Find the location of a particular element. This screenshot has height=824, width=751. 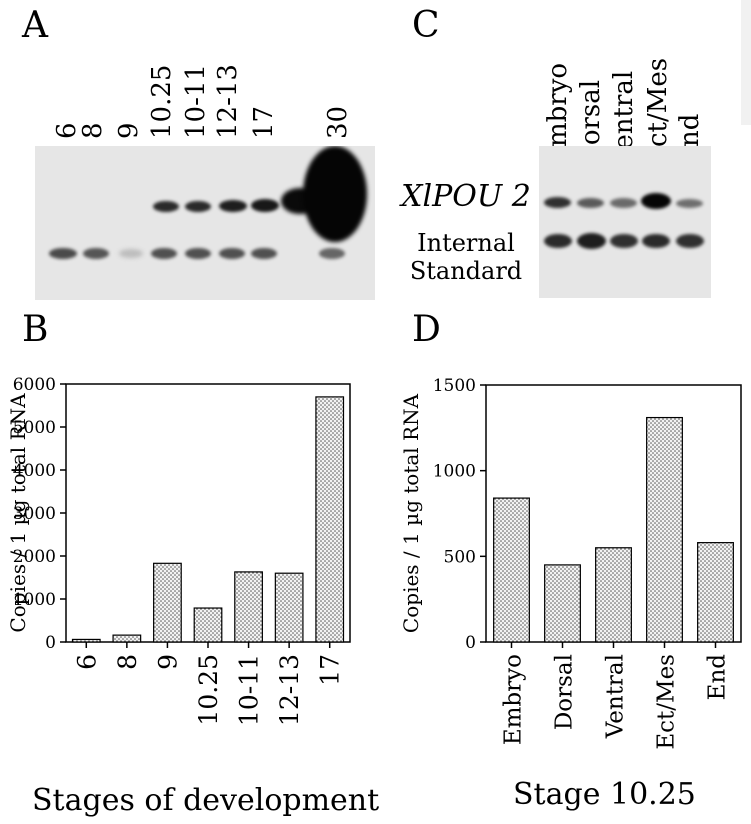

chart-d-y-tick-label: 1500 is located at coordinates (454, 386).